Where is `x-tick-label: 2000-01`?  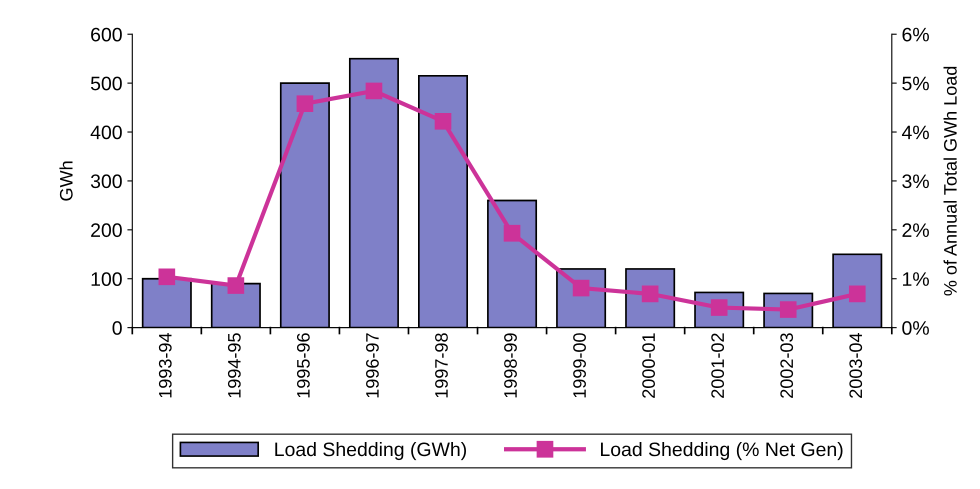 x-tick-label: 2000-01 is located at coordinates (648, 365).